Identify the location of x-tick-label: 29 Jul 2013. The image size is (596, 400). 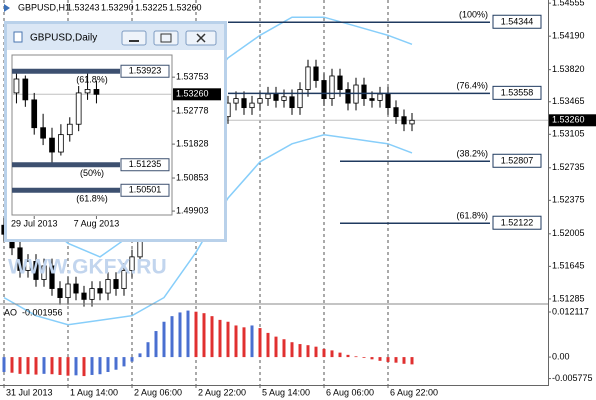
(34, 223).